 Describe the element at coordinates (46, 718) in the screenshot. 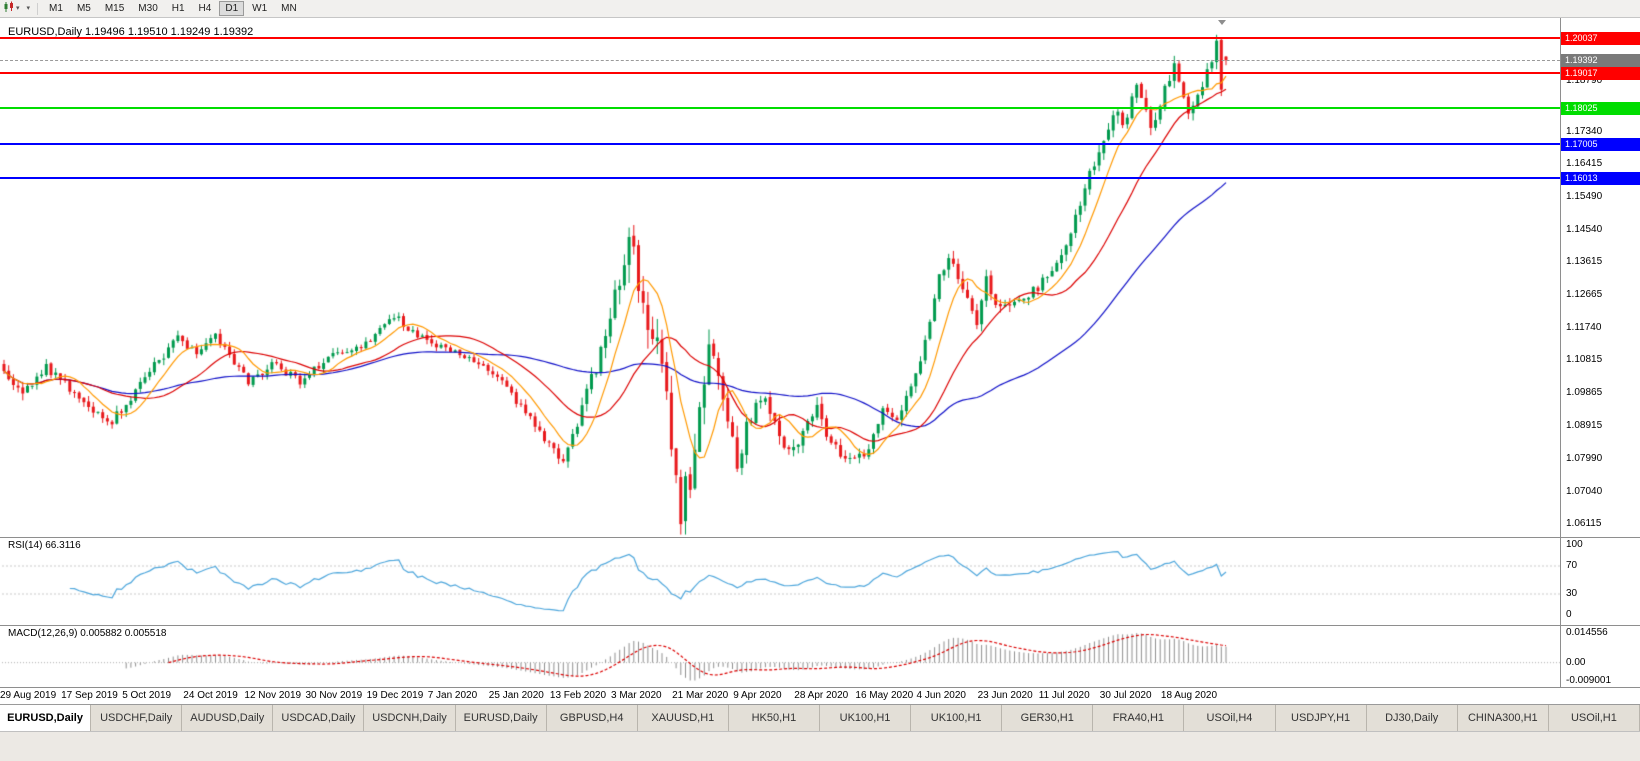

I see `chart-tab-0-EURUSD-Daily: EURUSD,Daily` at that location.